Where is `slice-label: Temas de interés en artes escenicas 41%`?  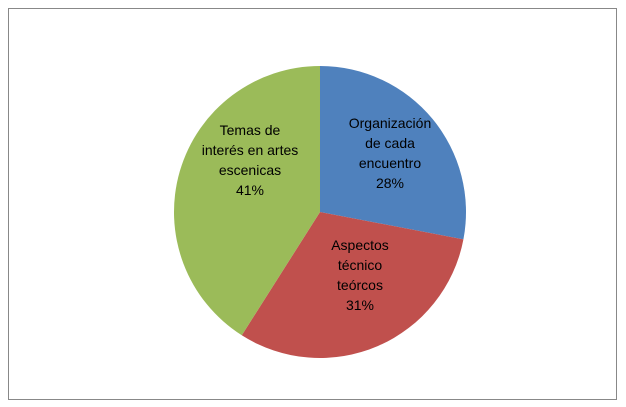
slice-label: Temas de interés en artes escenicas 41% is located at coordinates (250, 160).